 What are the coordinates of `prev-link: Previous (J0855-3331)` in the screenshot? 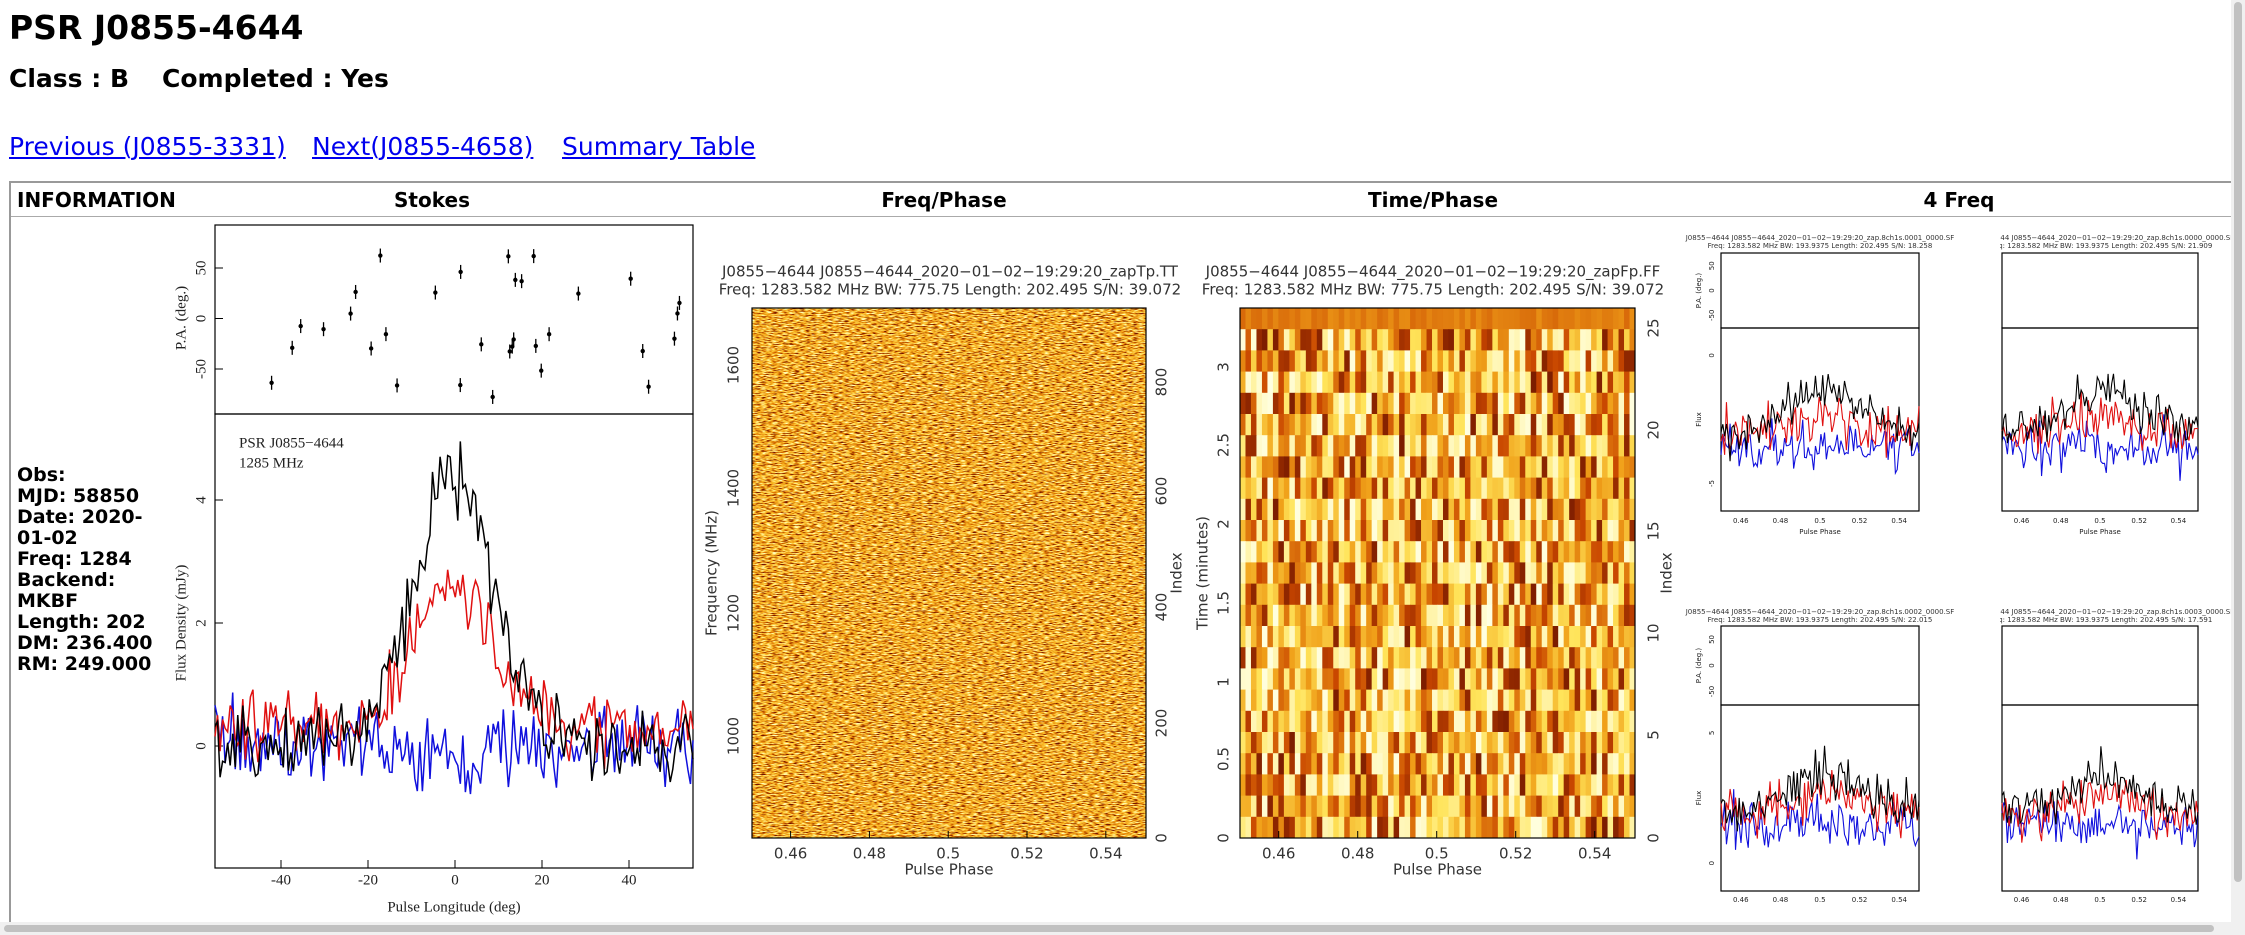 It's located at (147, 146).